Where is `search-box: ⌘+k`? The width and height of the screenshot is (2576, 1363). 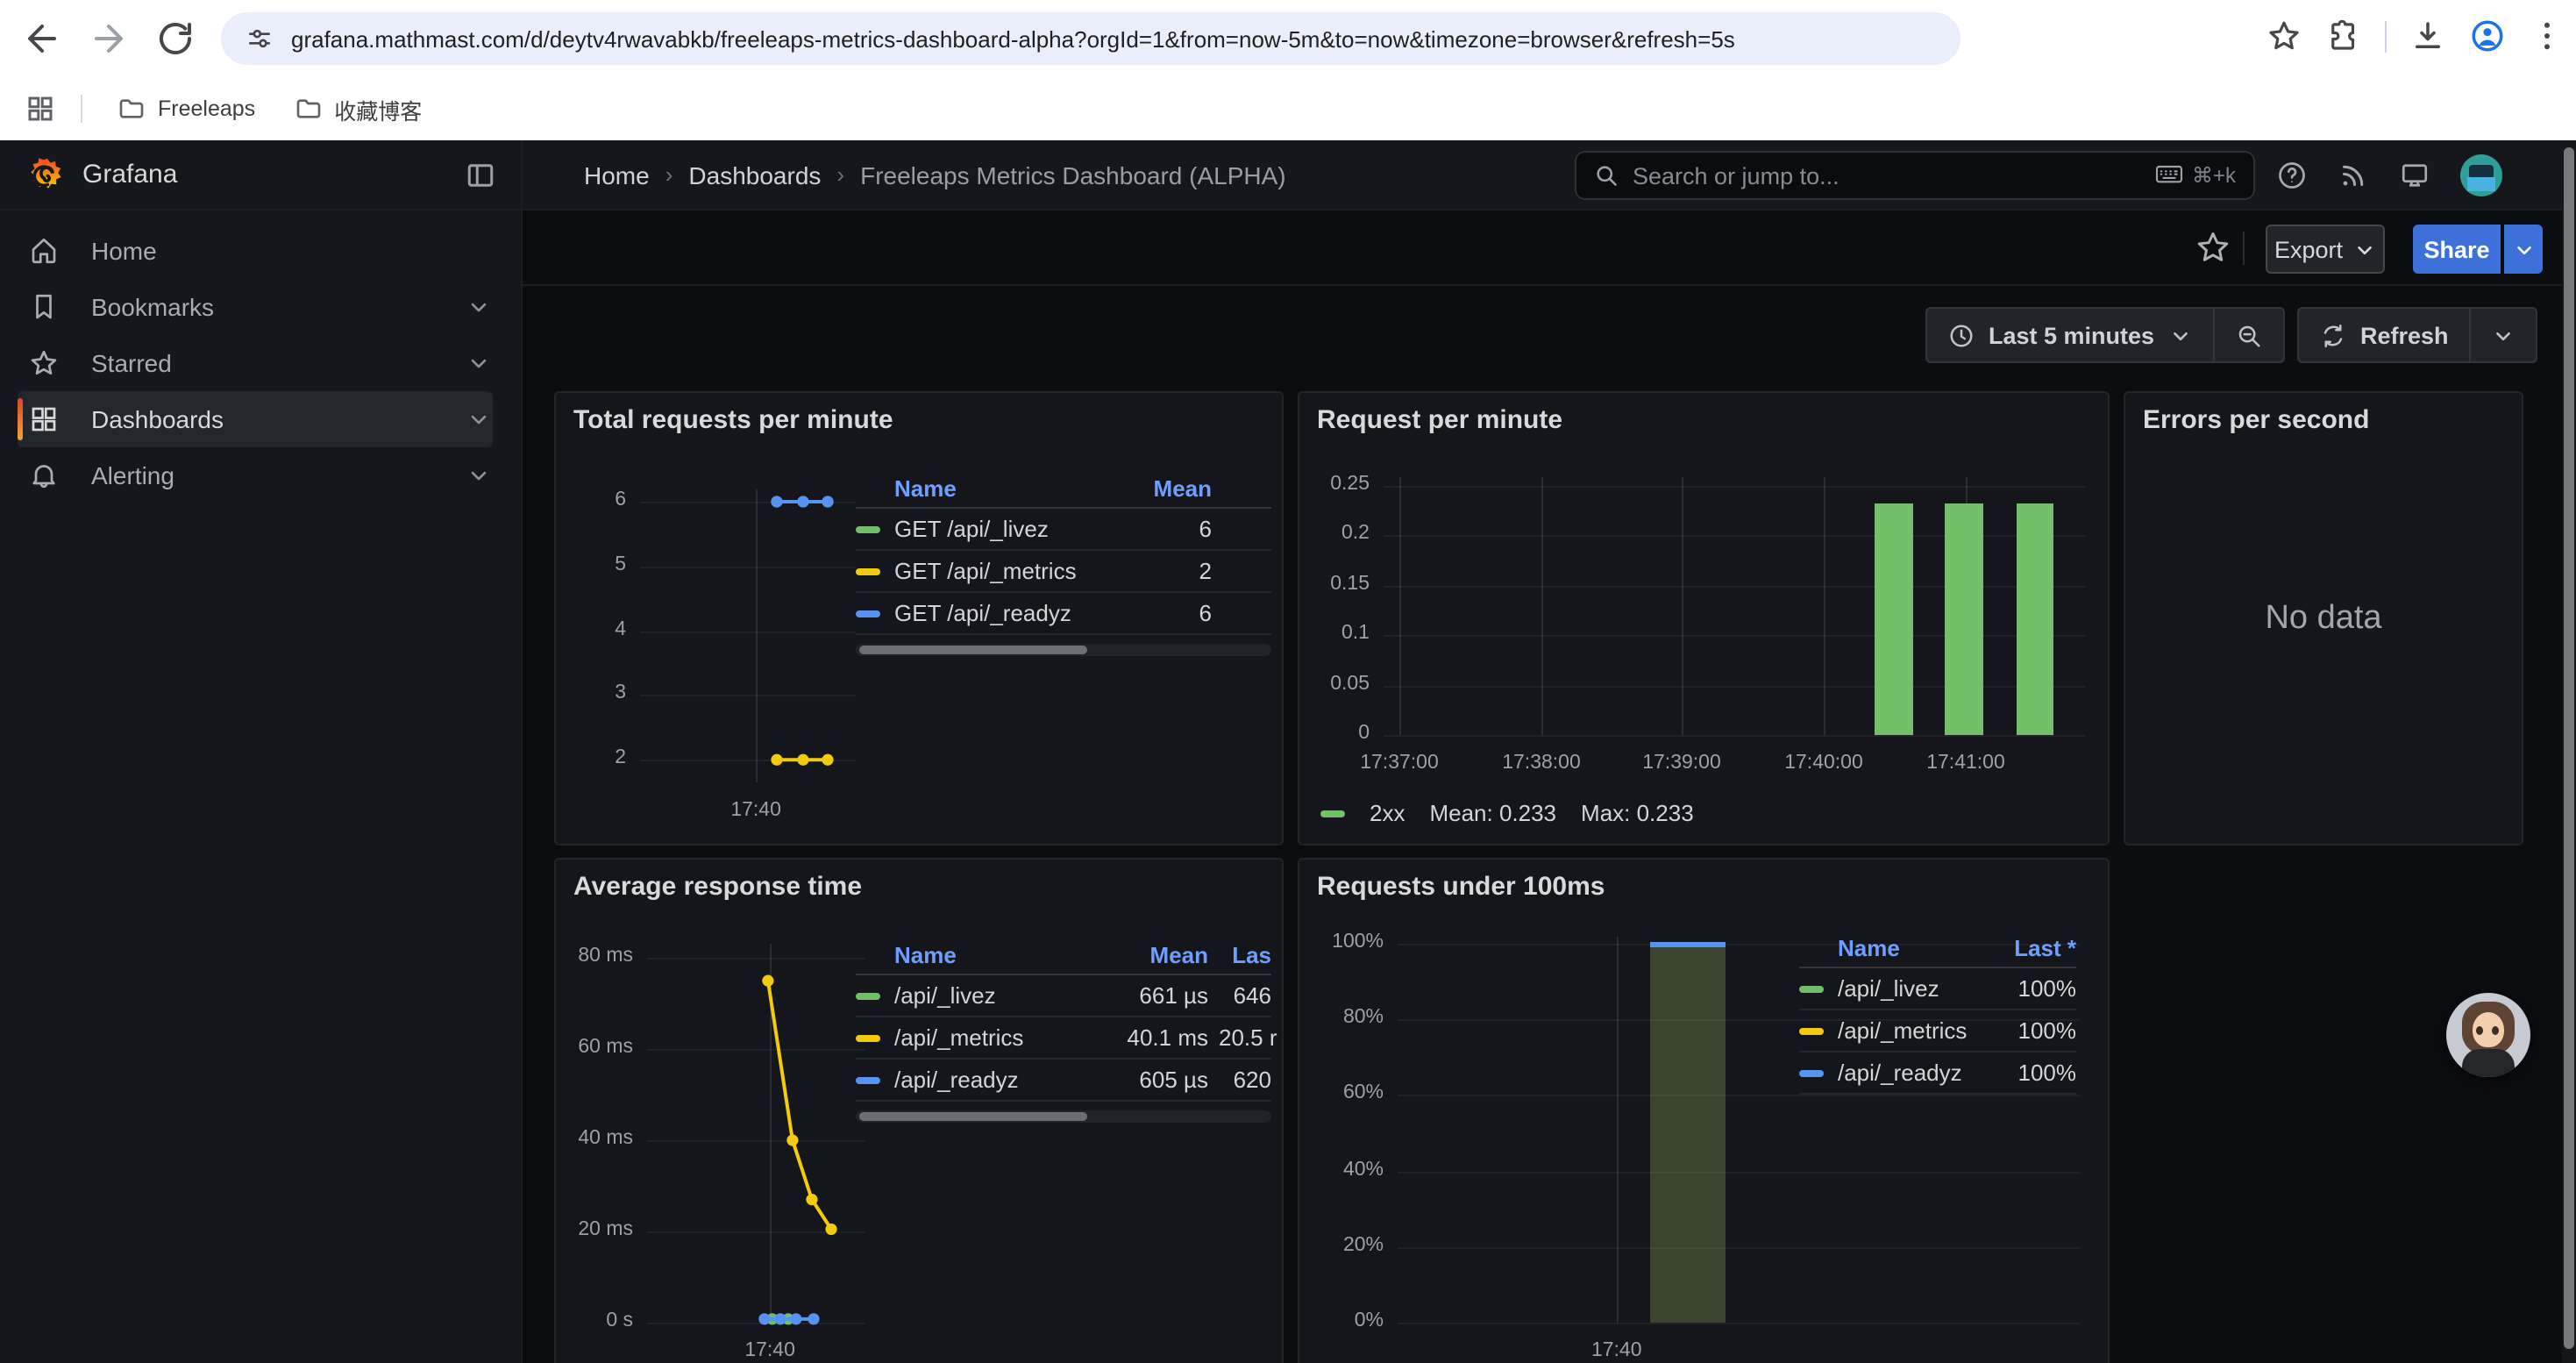 search-box: ⌘+k is located at coordinates (1915, 175).